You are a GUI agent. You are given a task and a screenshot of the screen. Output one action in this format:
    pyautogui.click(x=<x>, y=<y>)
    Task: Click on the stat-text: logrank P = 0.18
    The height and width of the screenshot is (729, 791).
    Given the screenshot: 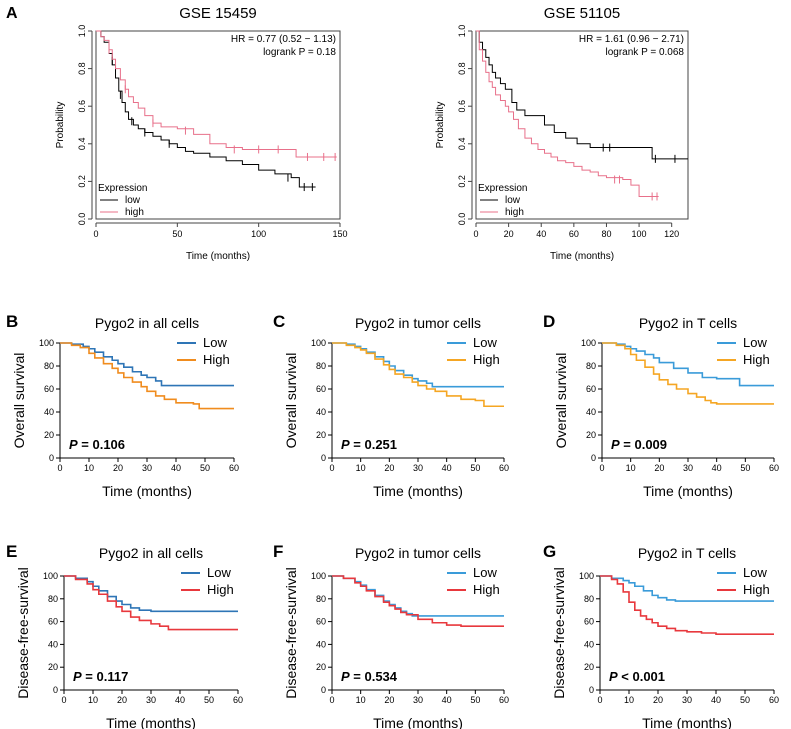 What is the action you would take?
    pyautogui.click(x=299, y=52)
    